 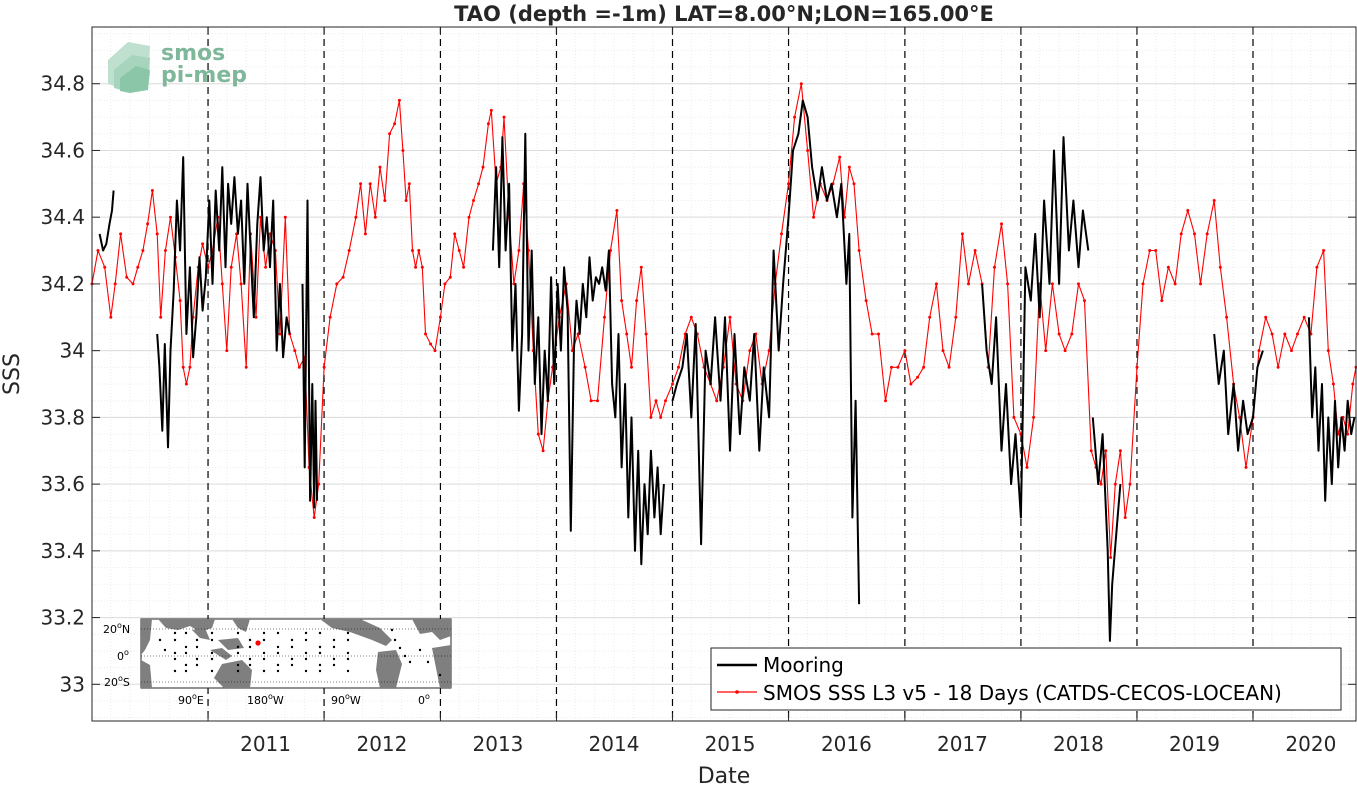 What do you see at coordinates (730, 744) in the screenshot?
I see `x-tick-label: 2015` at bounding box center [730, 744].